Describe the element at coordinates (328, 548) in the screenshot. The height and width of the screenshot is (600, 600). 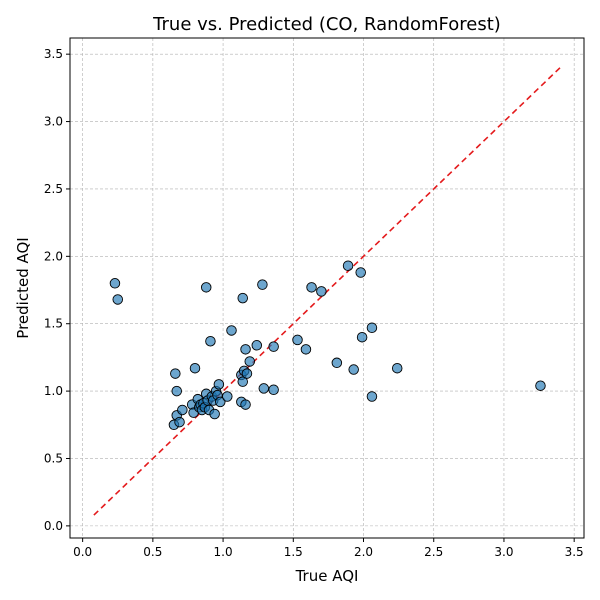
I see `x-axis: 0.0 0.5 1.0 1.5 2.0 2.5 3.0 3.5` at that location.